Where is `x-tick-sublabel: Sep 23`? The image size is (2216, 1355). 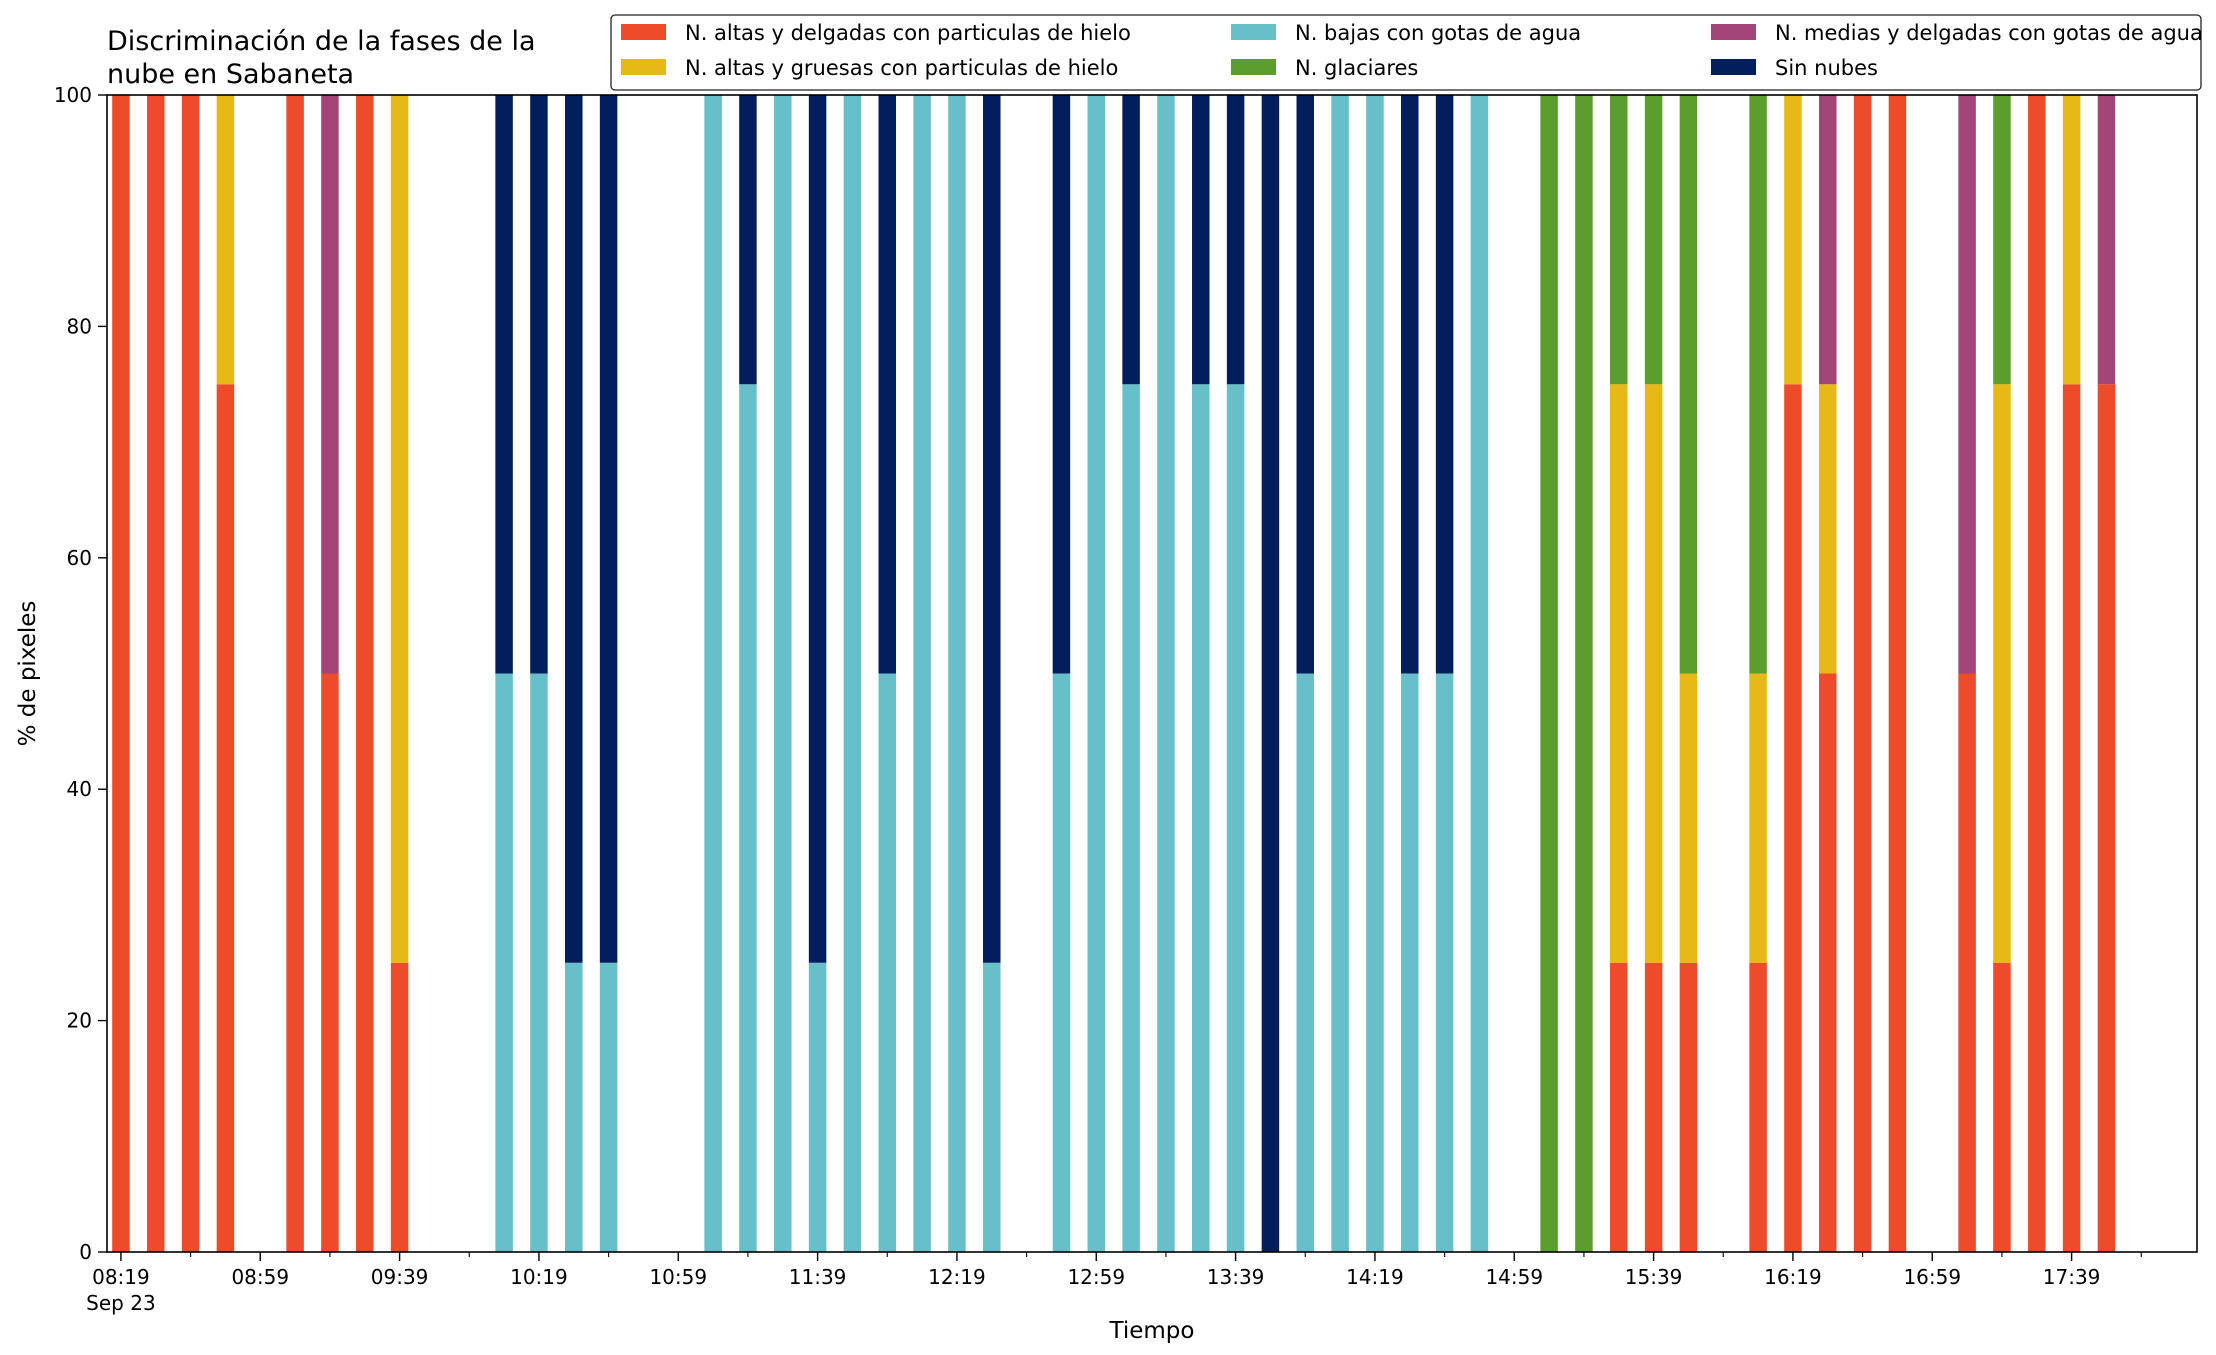
x-tick-sublabel: Sep 23 is located at coordinates (121, 1303).